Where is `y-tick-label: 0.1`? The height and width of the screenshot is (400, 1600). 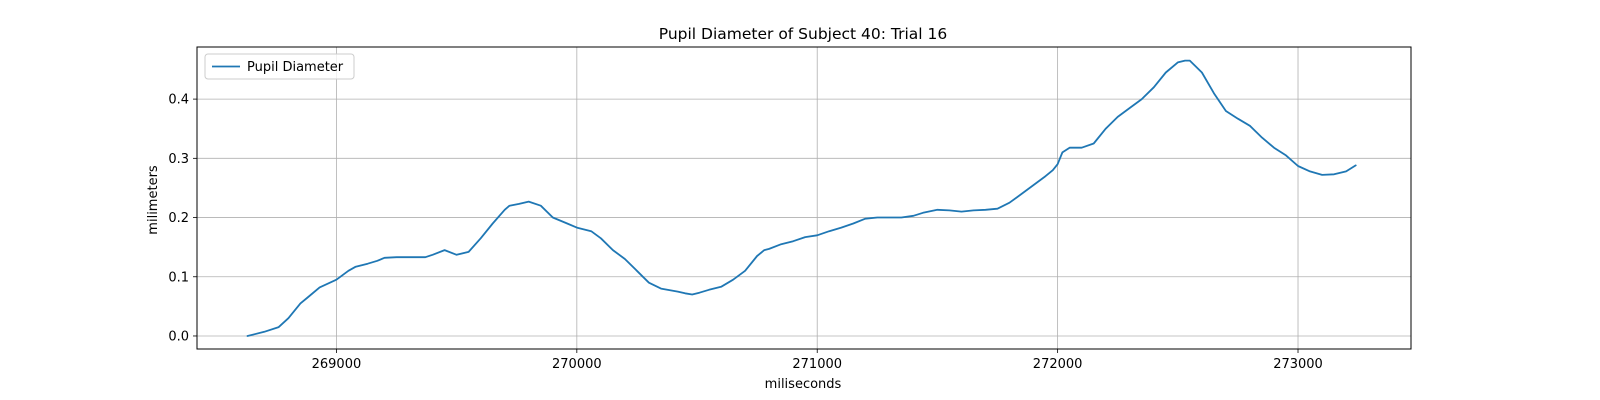
y-tick-label: 0.1 is located at coordinates (178, 277).